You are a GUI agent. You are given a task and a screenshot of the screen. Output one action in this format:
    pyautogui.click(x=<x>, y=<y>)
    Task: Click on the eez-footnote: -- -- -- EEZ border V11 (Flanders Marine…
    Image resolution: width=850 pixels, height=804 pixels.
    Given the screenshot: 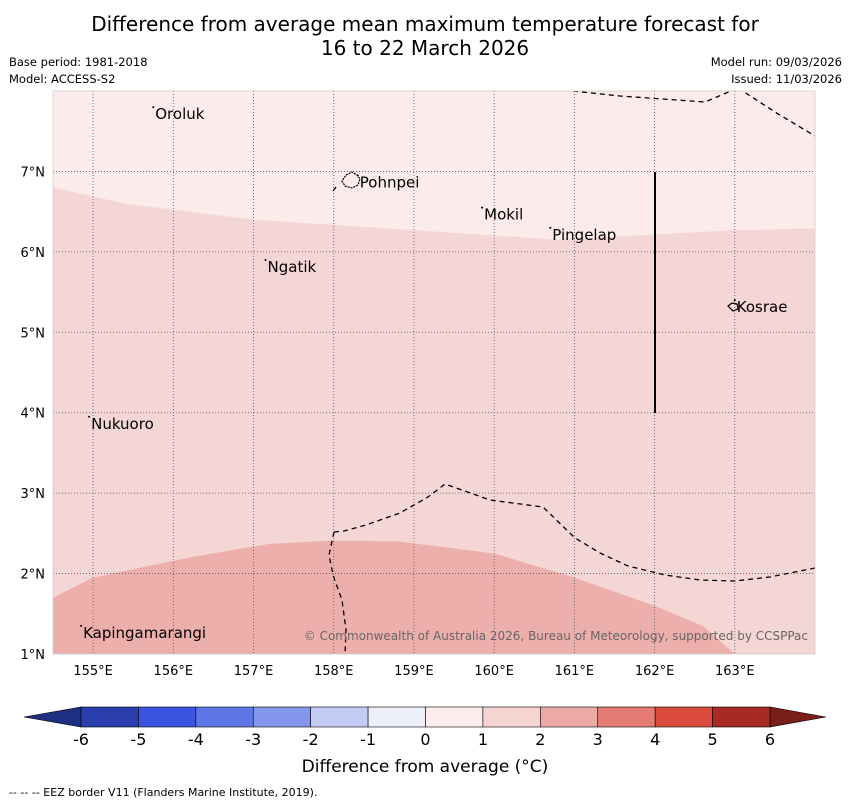 What is the action you would take?
    pyautogui.click(x=163, y=792)
    